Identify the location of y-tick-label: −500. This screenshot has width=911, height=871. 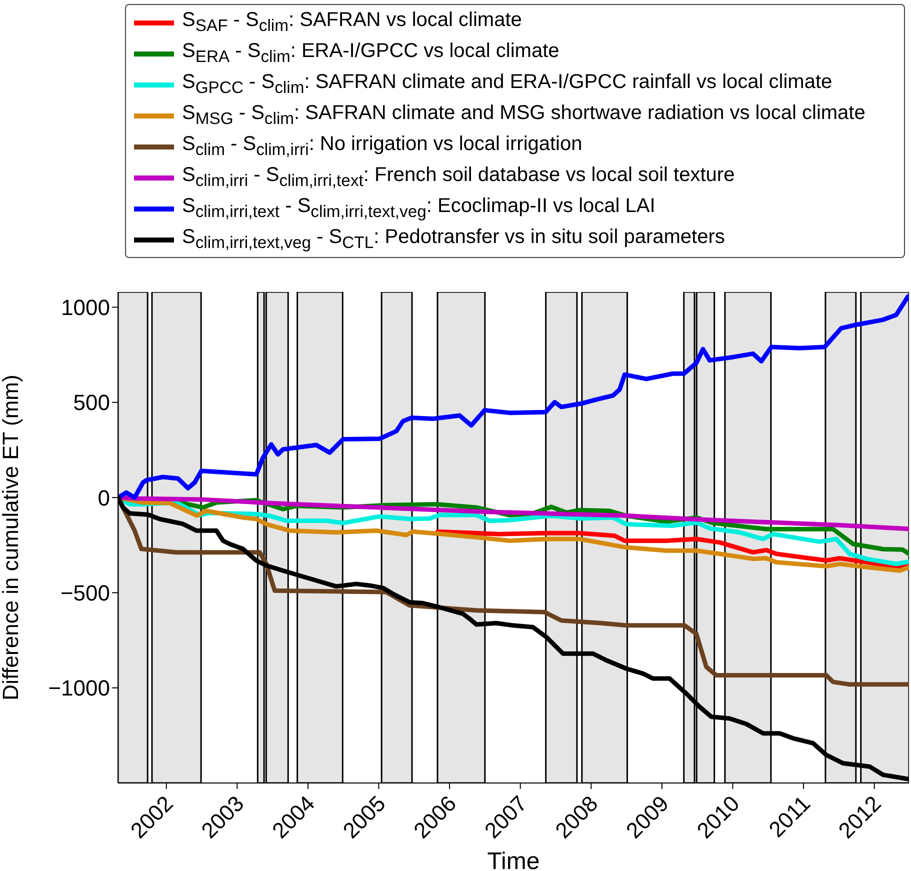
(85, 593).